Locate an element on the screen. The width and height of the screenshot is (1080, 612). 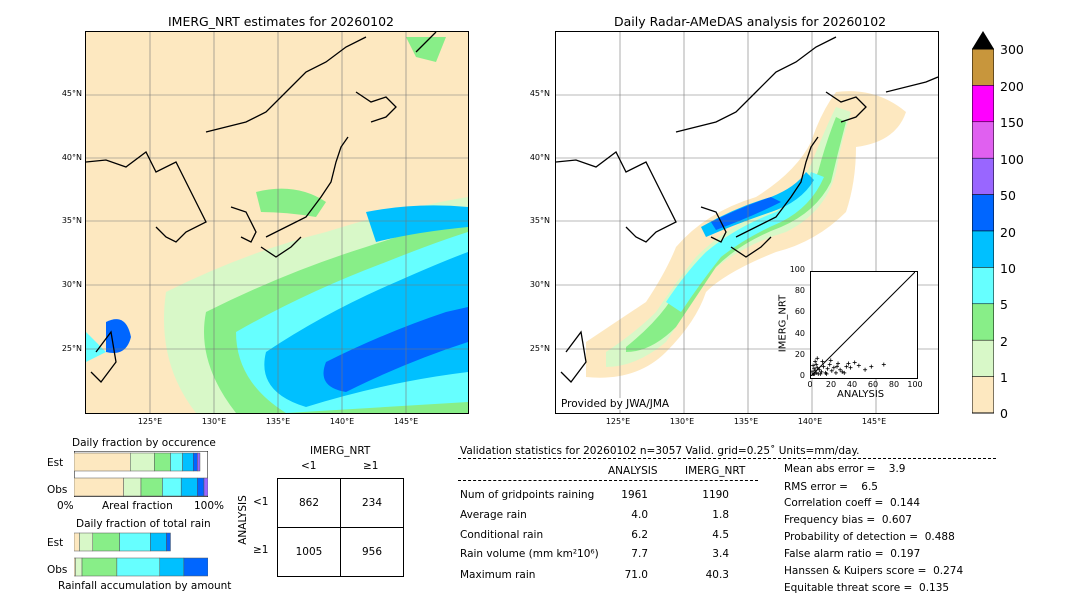
scatter-ytick: 40 is located at coordinates (799, 333).